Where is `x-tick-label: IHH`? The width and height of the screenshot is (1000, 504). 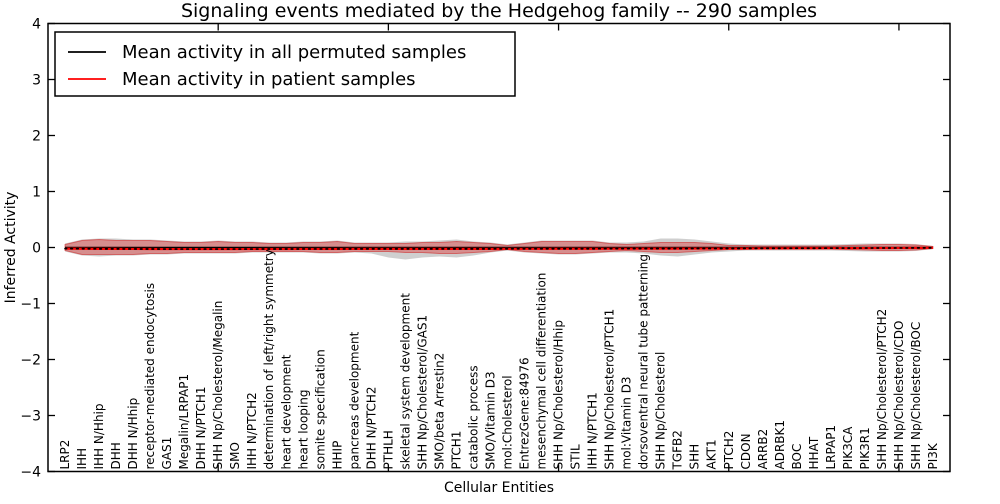
x-tick-label: IHH is located at coordinates (82, 459).